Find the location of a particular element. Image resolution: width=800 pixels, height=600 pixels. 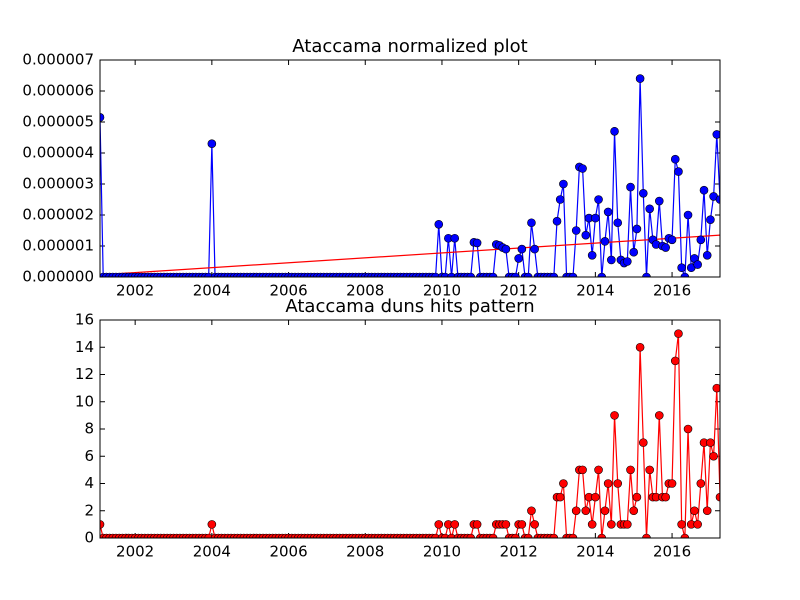

x-tick-label: 2008 is located at coordinates (365, 552).